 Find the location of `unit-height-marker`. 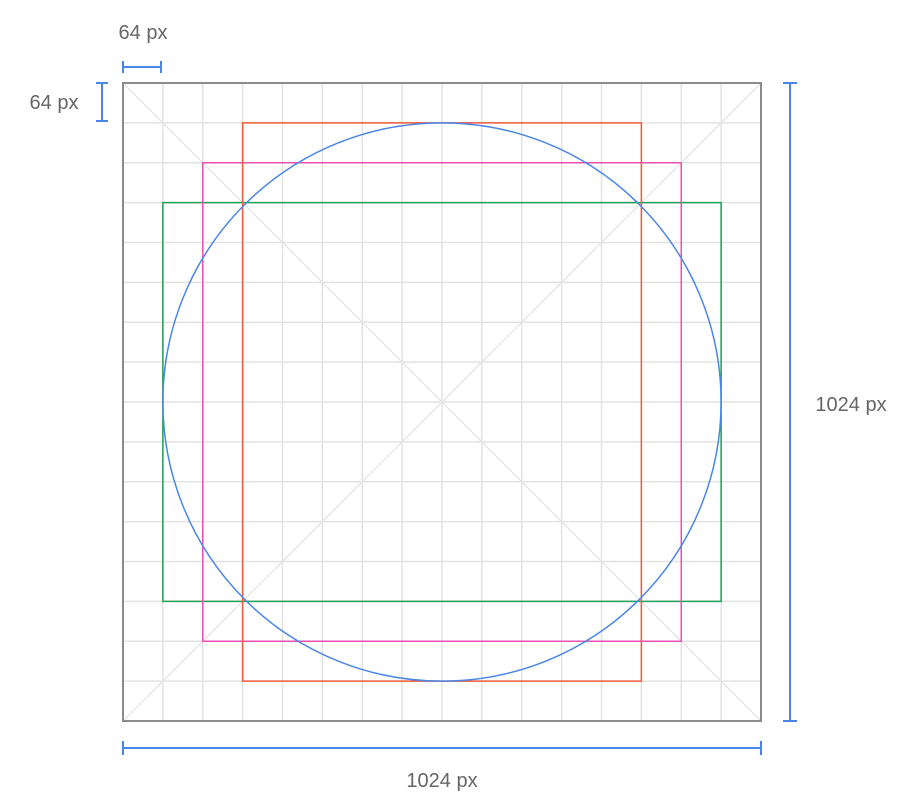

unit-height-marker is located at coordinates (102, 102).